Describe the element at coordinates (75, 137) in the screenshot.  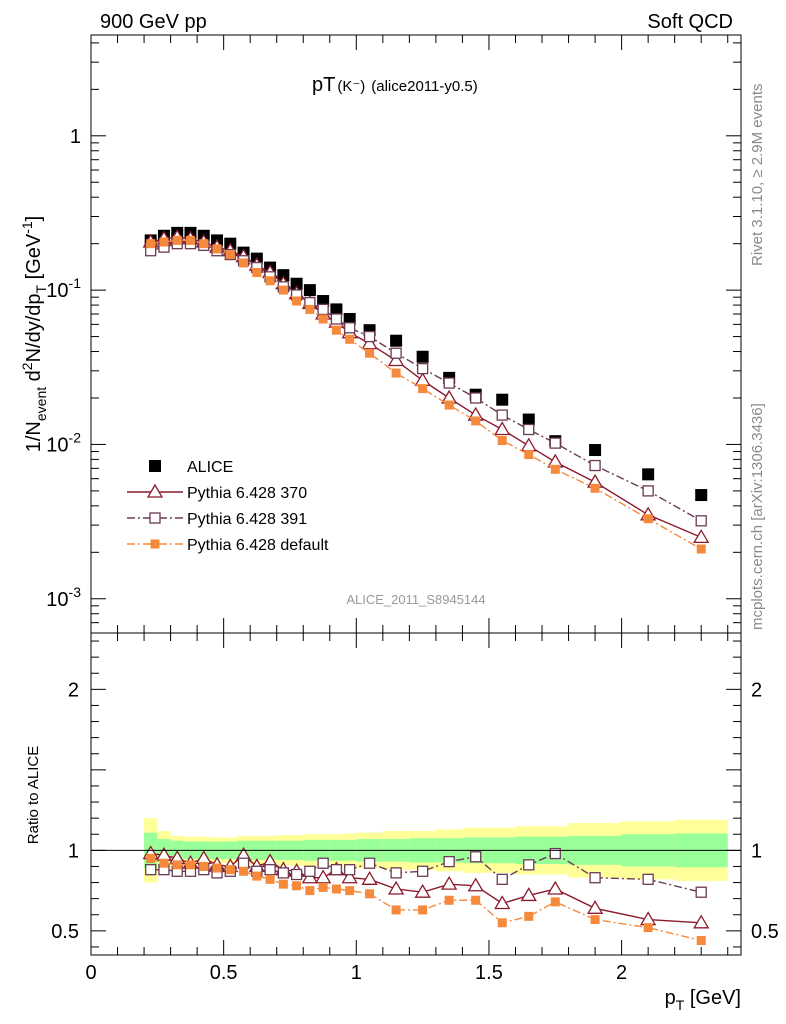
I see `main-y-tick-label: 1` at that location.